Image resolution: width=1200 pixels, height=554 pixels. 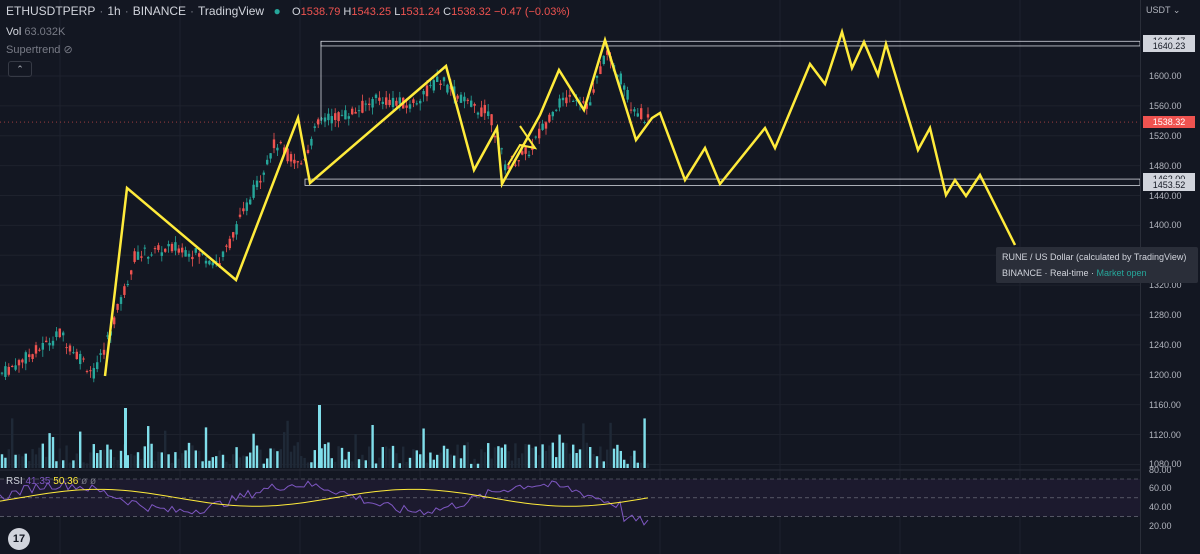 What do you see at coordinates (325, 436) in the screenshot?
I see `volume-bars` at bounding box center [325, 436].